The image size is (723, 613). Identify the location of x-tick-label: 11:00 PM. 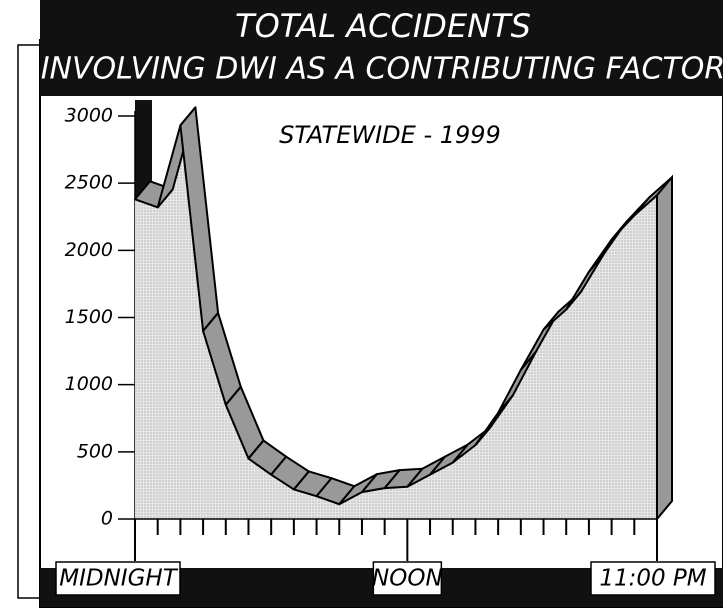
(652, 579).